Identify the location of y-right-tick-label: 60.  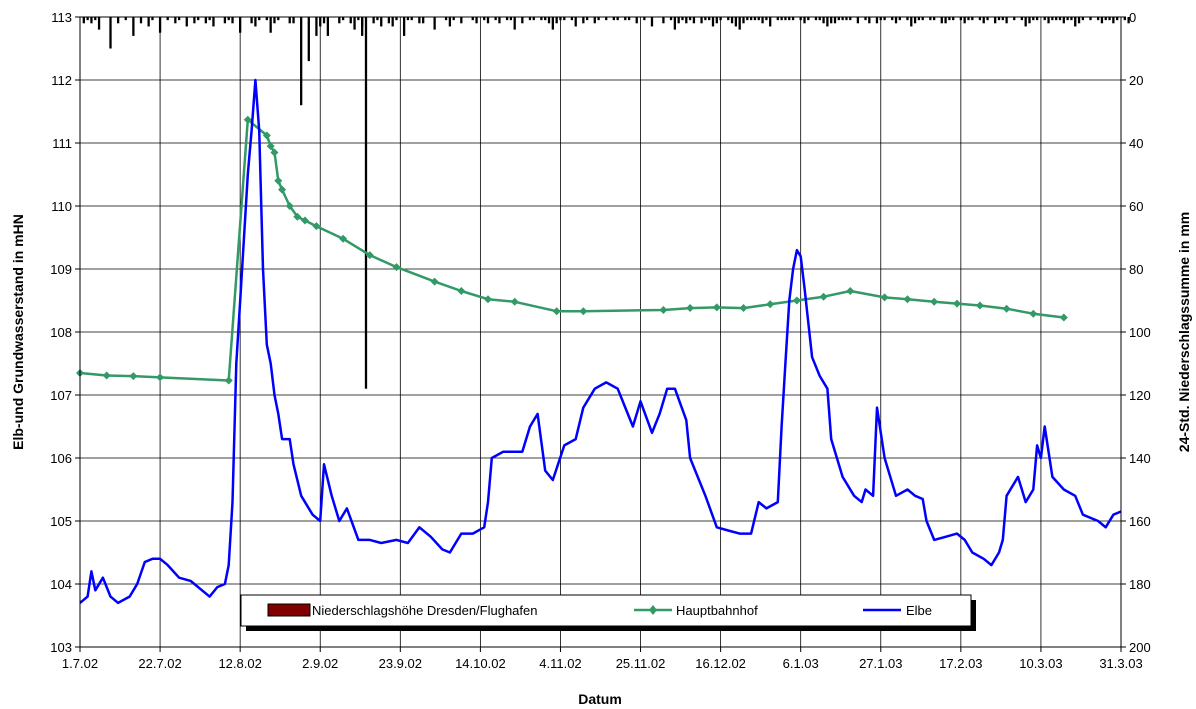
(1136, 206).